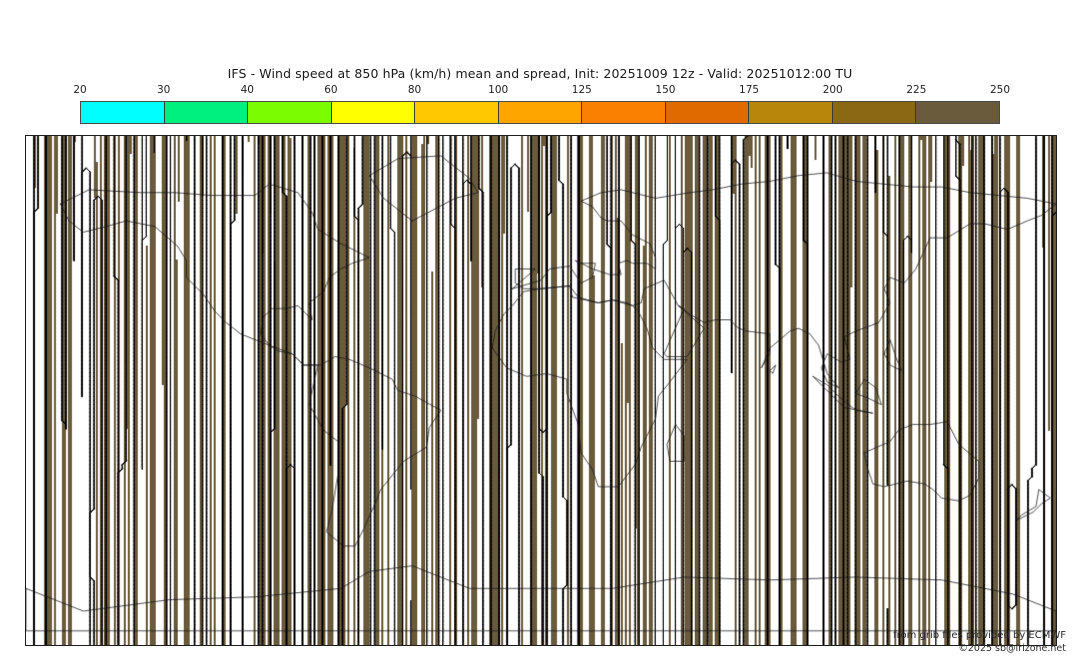  I want to click on colorbar-segments, so click(540, 112).